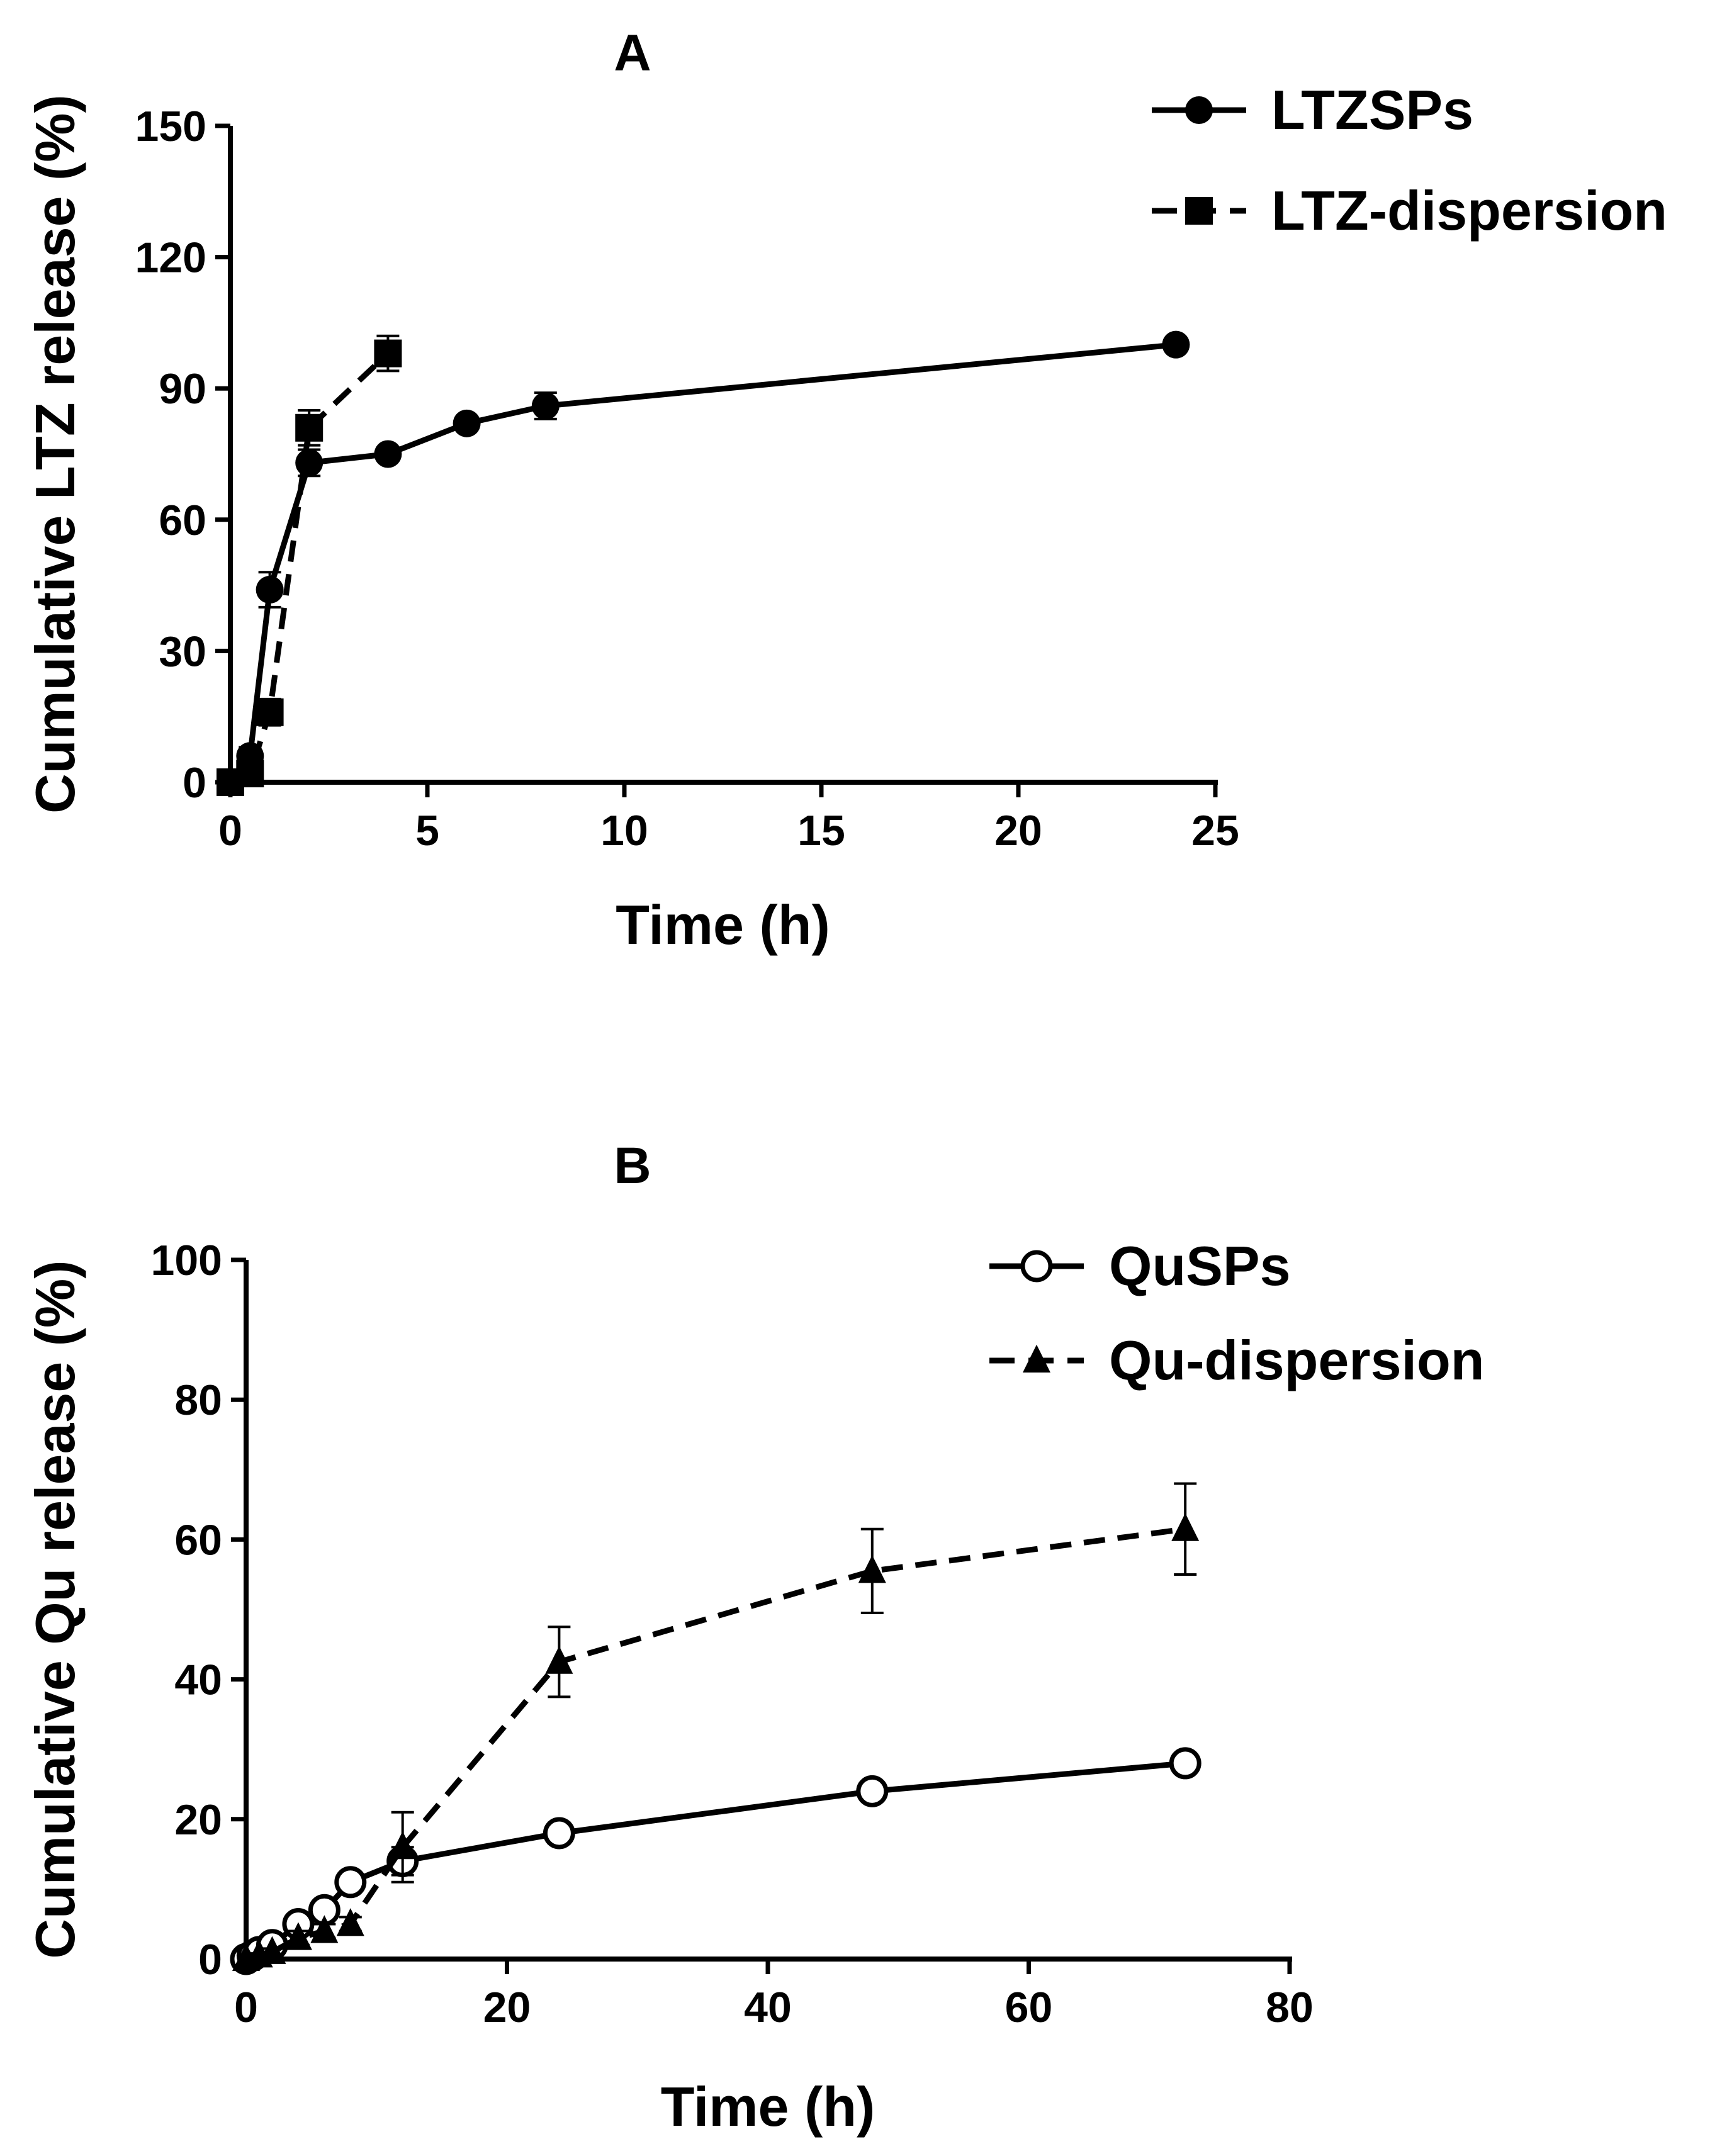  What do you see at coordinates (624, 831) in the screenshot?
I see `x-tick-label: 10` at bounding box center [624, 831].